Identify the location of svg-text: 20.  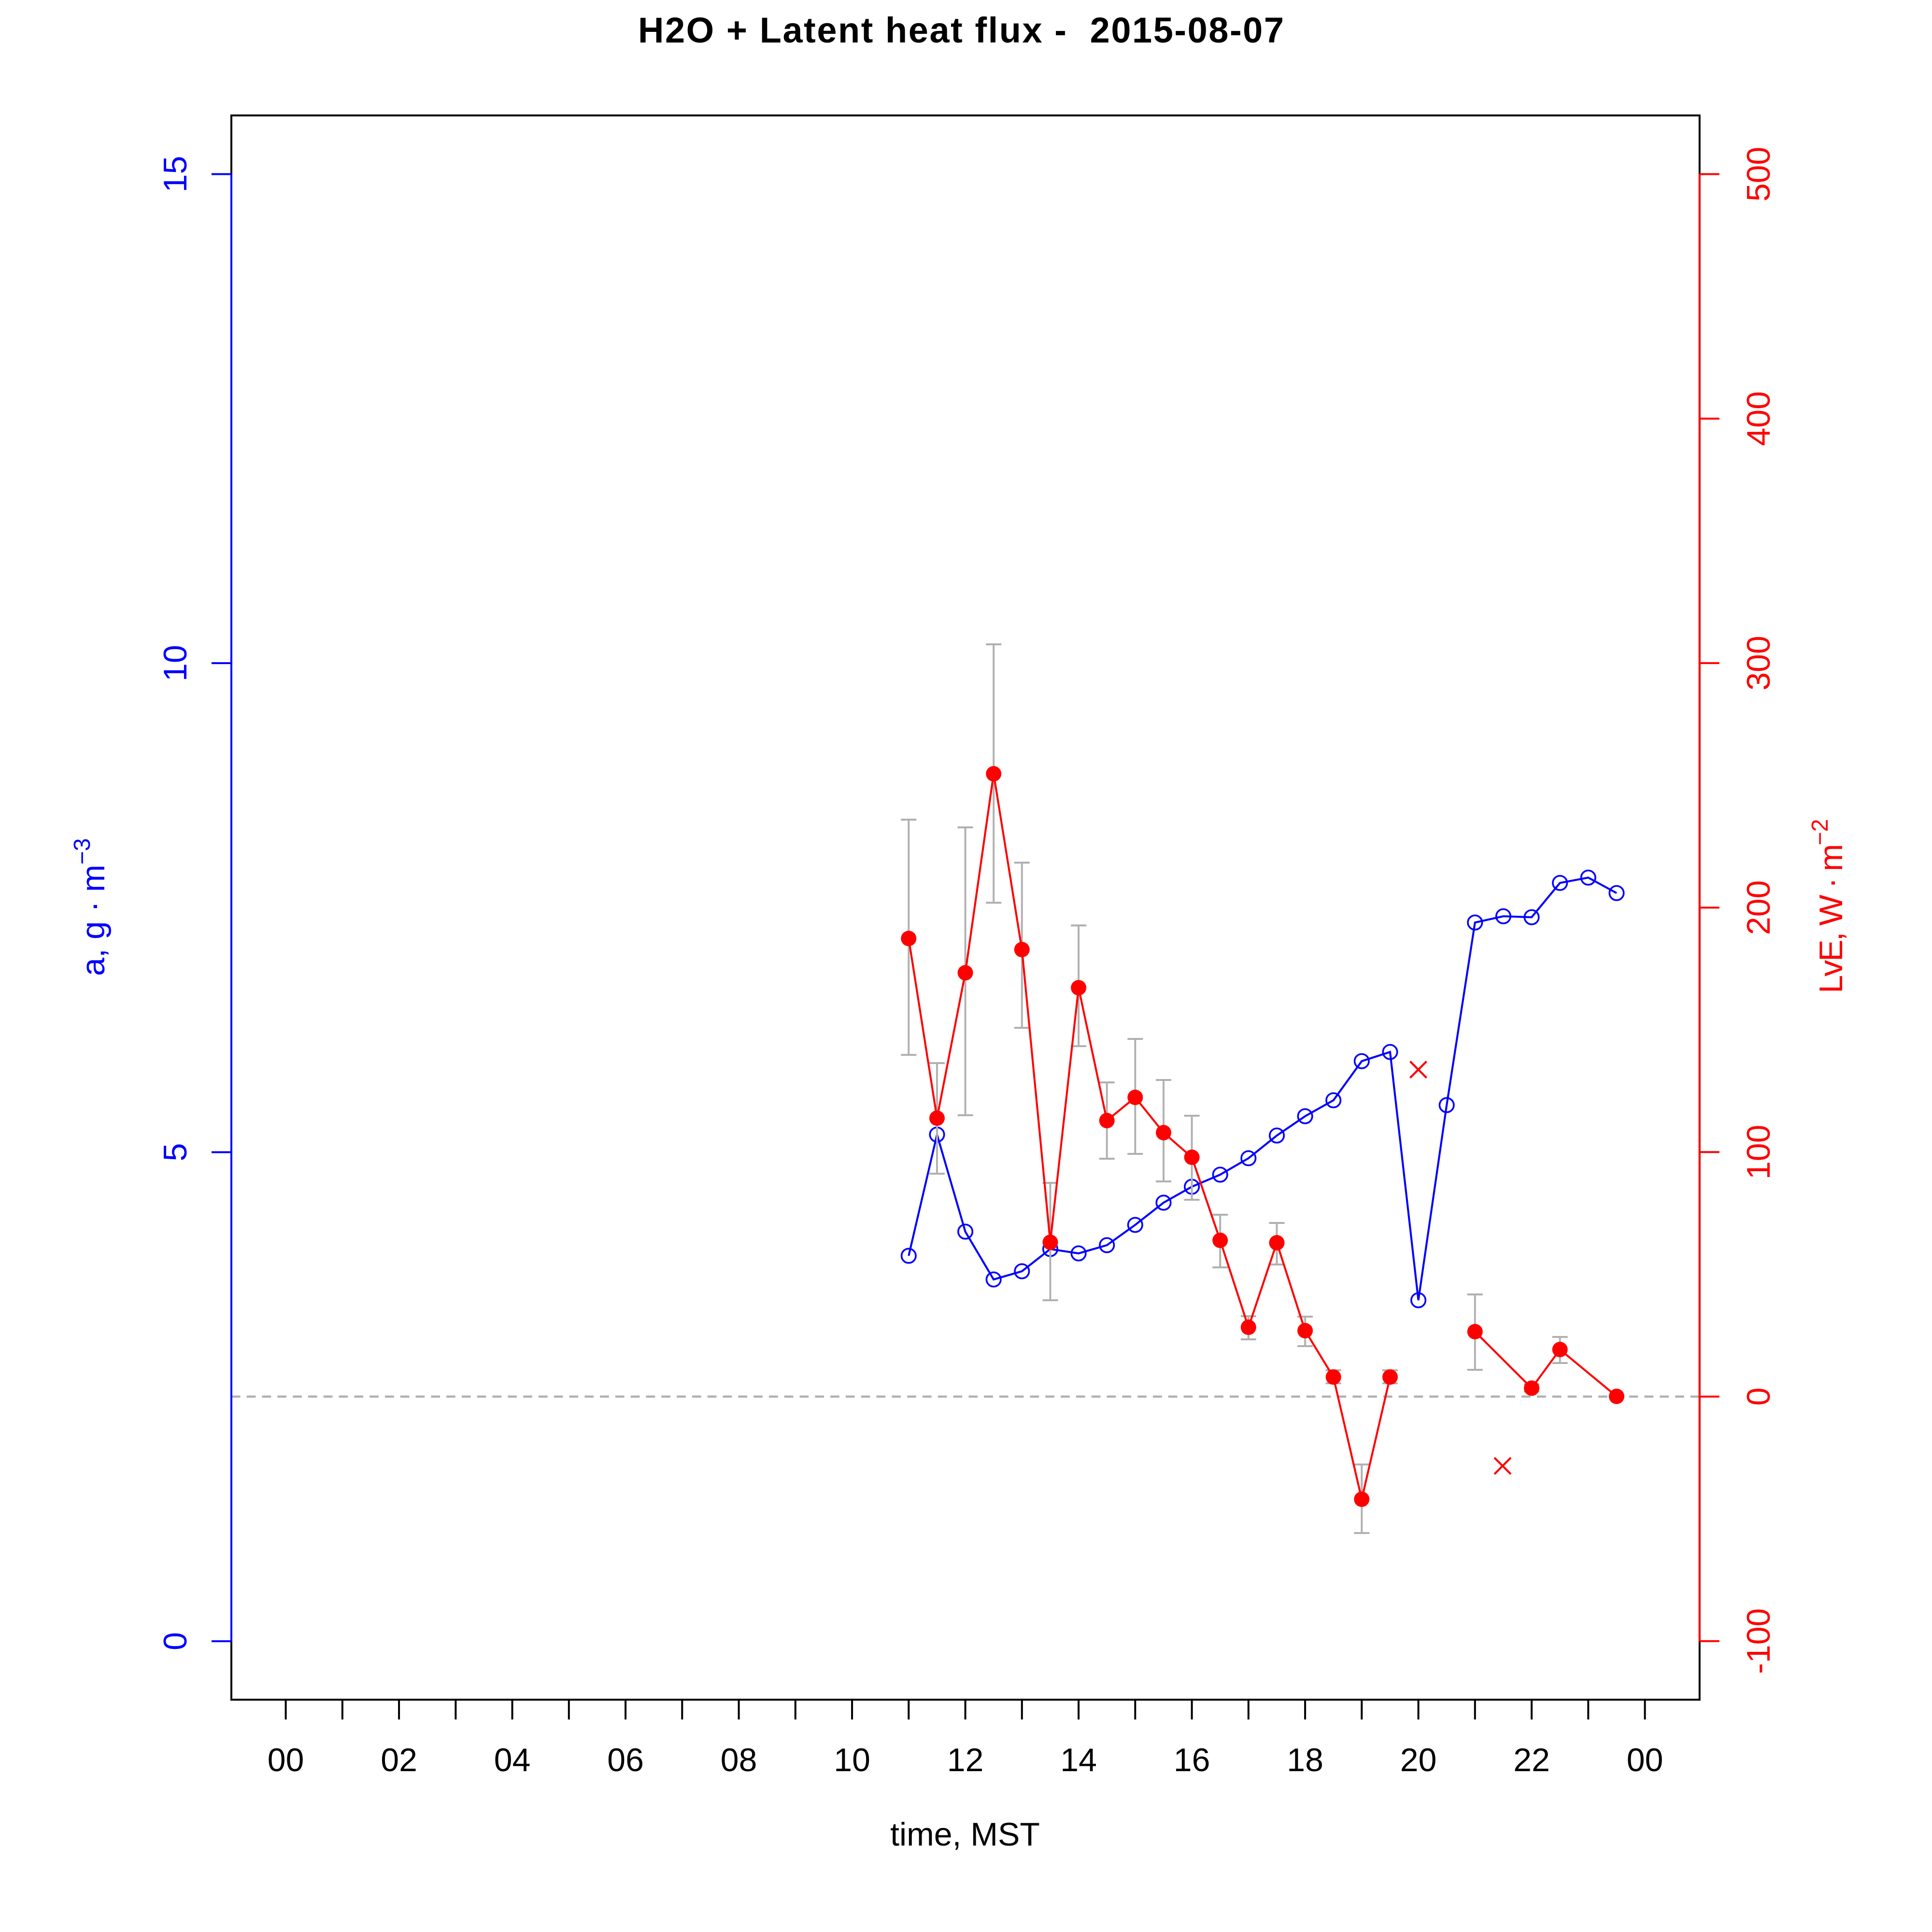
(1418, 1760).